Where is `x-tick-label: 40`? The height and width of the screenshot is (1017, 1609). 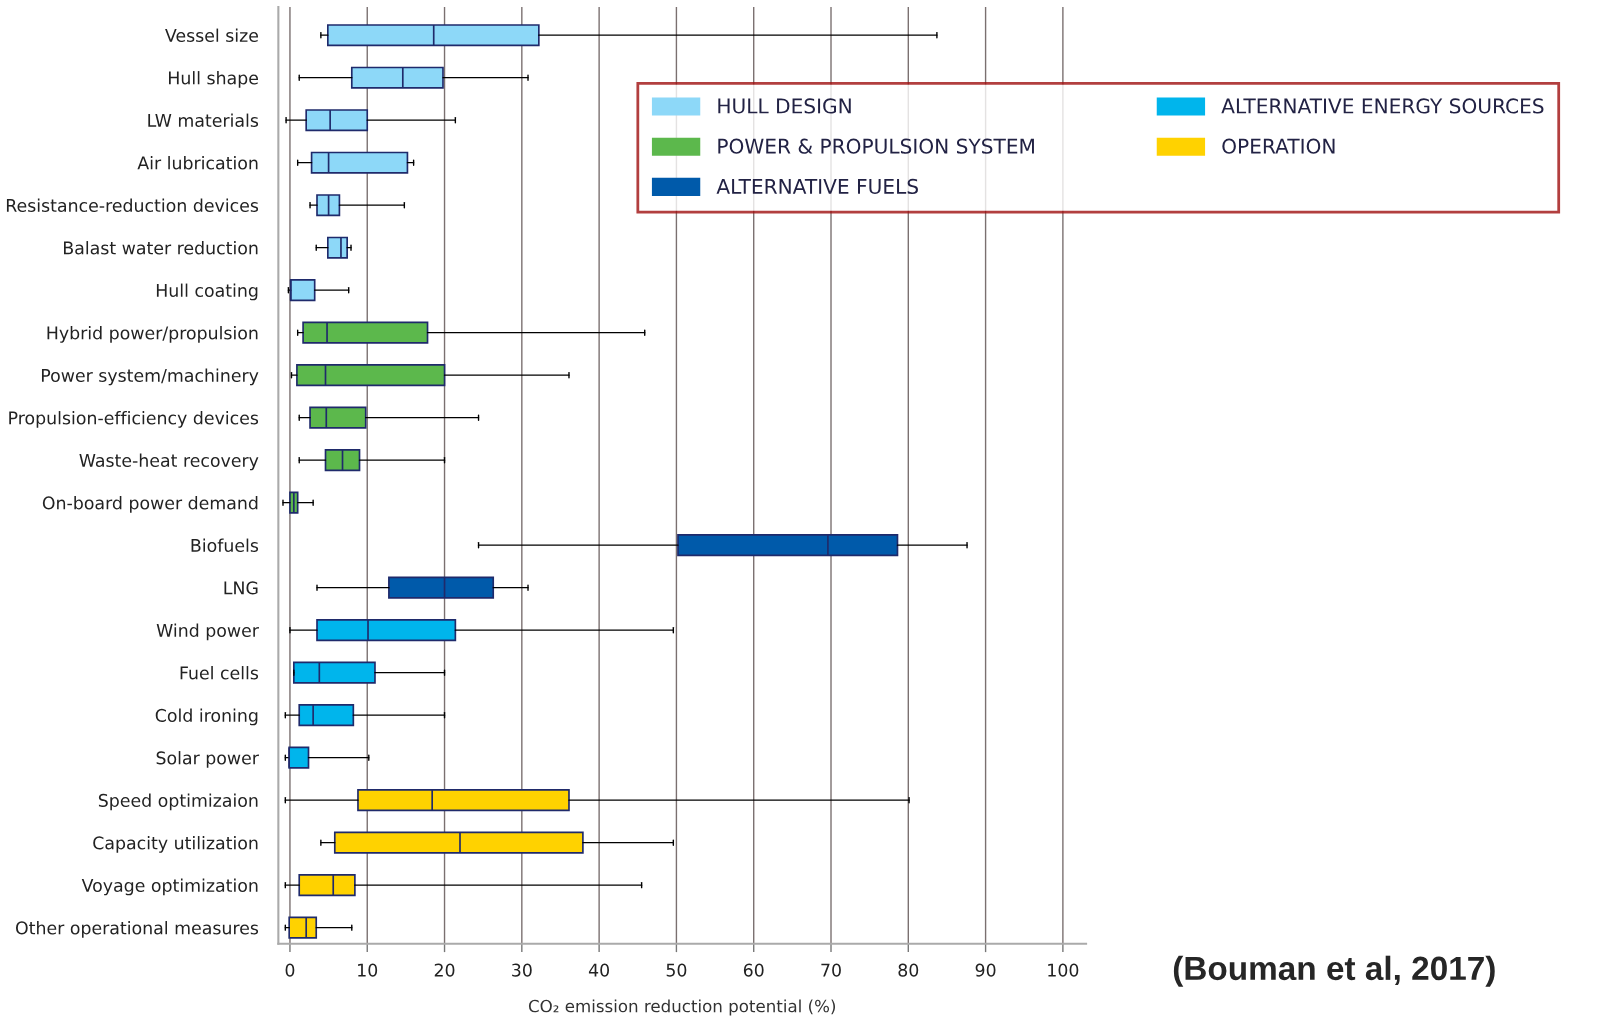
x-tick-label: 40 is located at coordinates (599, 970).